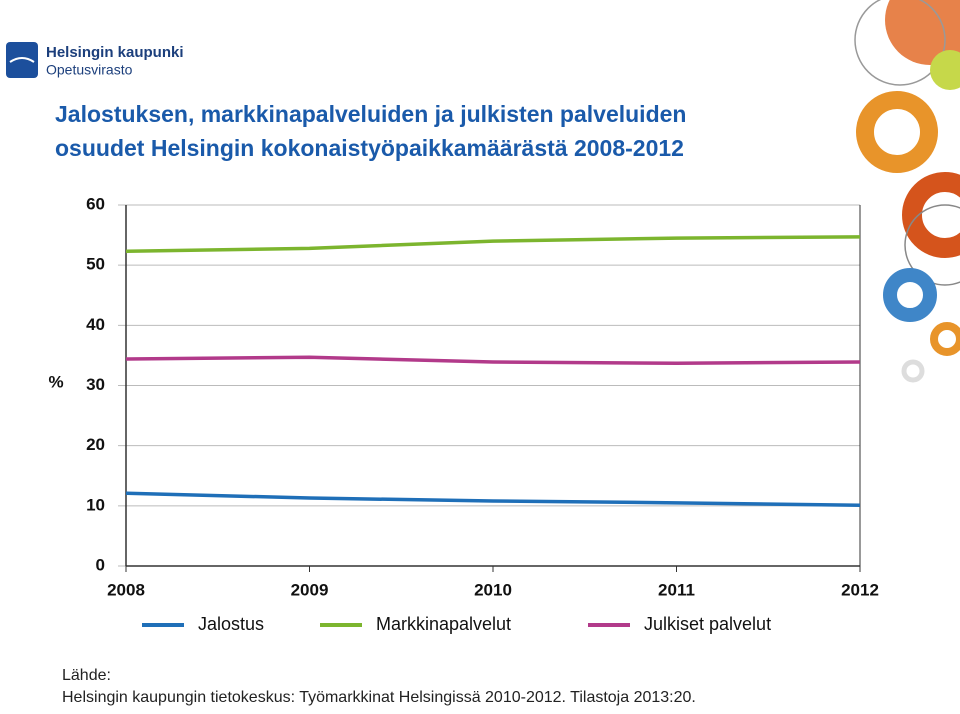  I want to click on logo: Helsingin kaupunki Opetusvirasto, so click(95, 60).